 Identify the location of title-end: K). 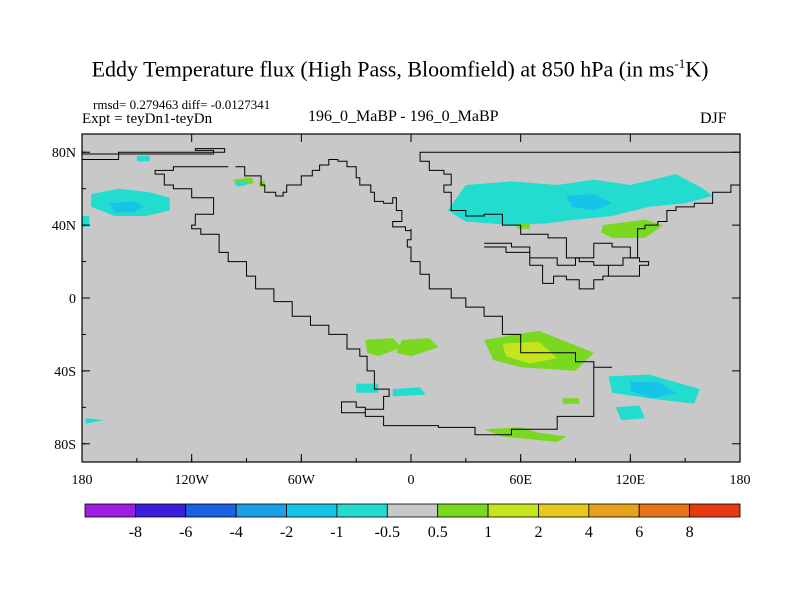
(697, 69).